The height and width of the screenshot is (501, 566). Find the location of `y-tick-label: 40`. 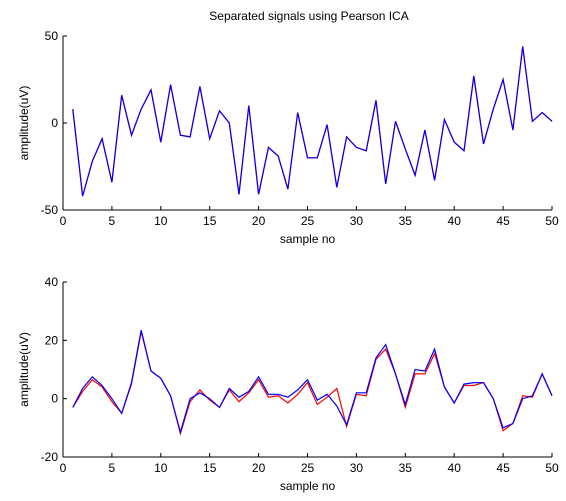

y-tick-label: 40 is located at coordinates (52, 282).